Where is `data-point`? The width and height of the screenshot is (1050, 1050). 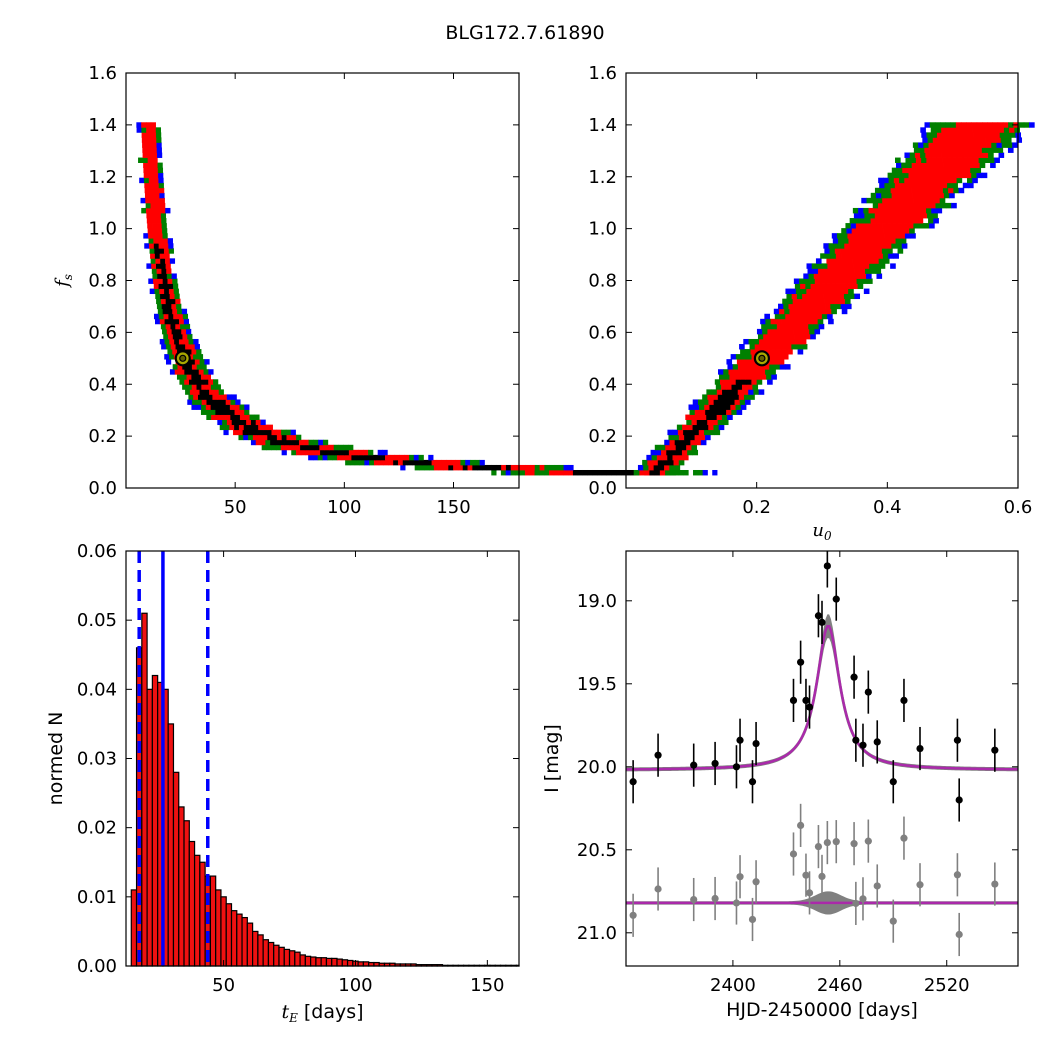
data-point is located at coordinates (822, 622).